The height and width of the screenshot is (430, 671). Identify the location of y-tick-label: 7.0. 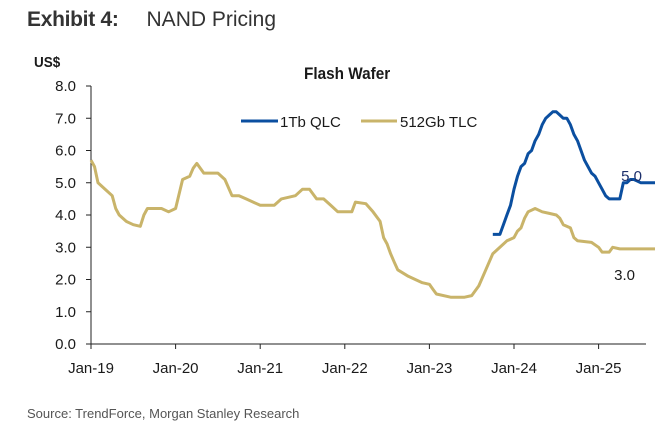
(65, 118).